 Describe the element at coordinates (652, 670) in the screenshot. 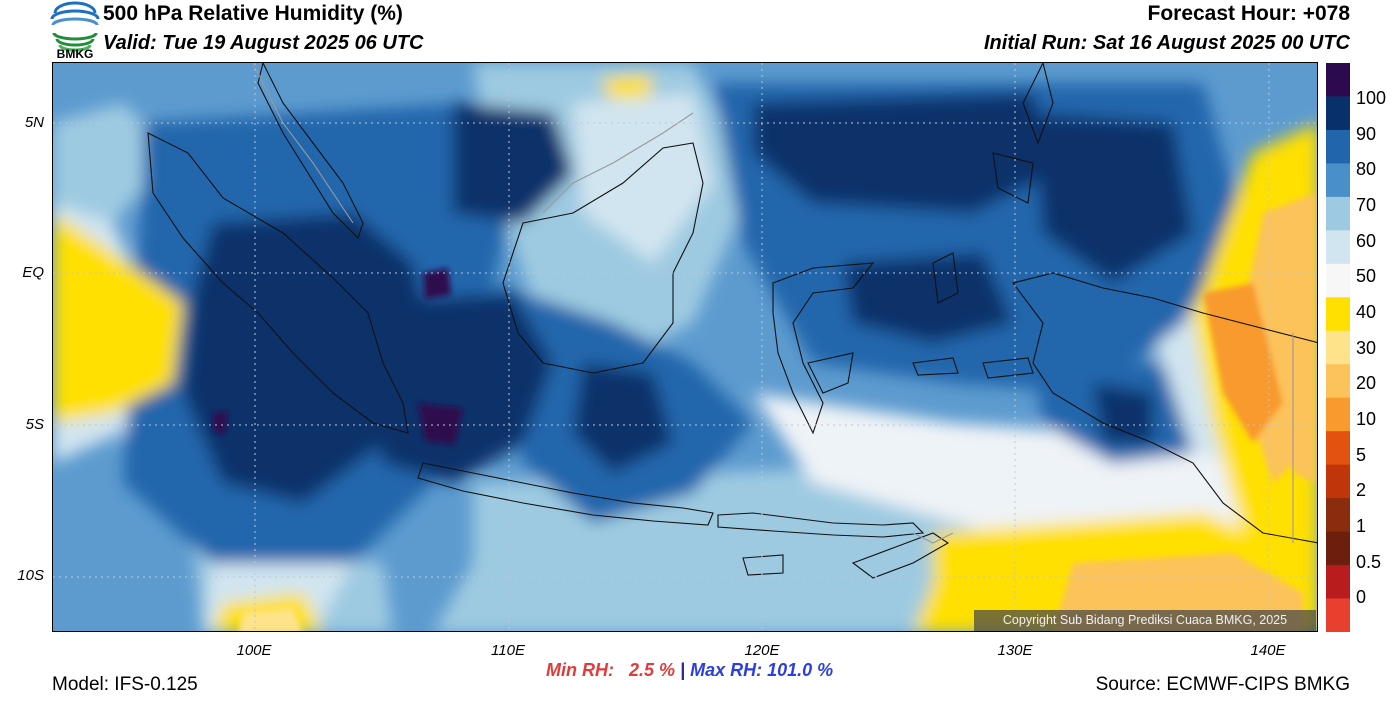

I see `min-rh-value: 2.5 %` at that location.